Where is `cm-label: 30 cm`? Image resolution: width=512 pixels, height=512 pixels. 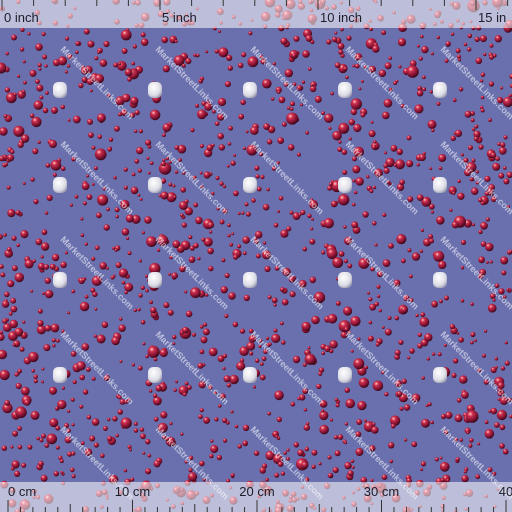 cm-label: 30 cm is located at coordinates (381, 491).